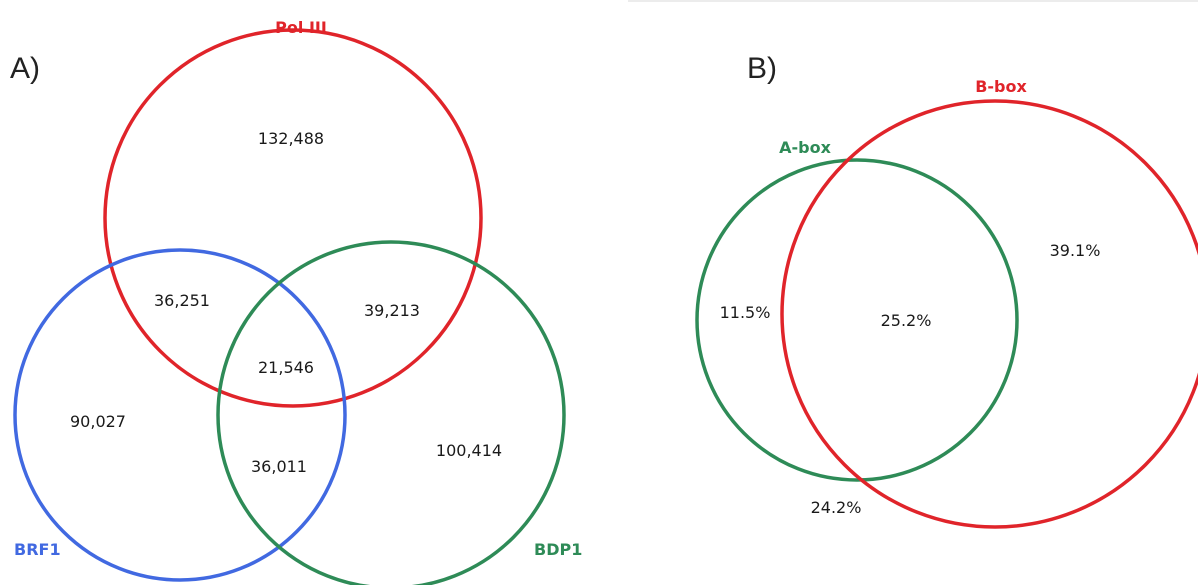 This screenshot has width=1198, height=585. Describe the element at coordinates (1001, 86) in the screenshot. I see `bbox-label: B-box` at that location.